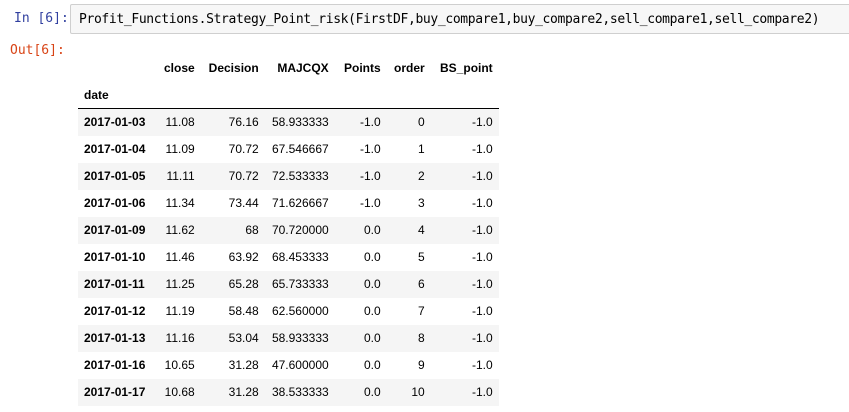  I want to click on row-date: 2017-01-03, so click(115, 122).